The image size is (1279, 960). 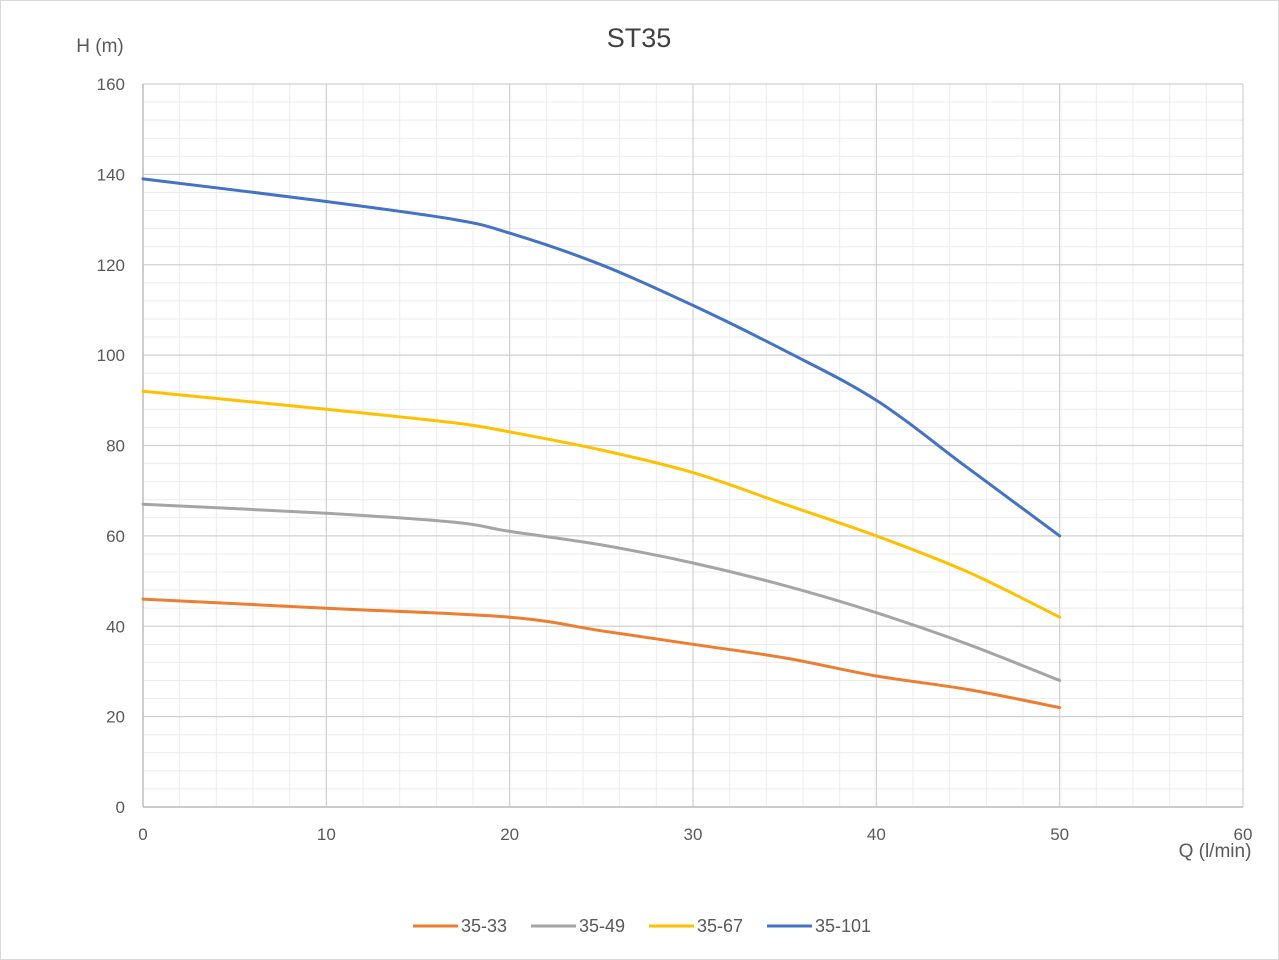 What do you see at coordinates (1243, 834) in the screenshot?
I see `x-tick-label: 60` at bounding box center [1243, 834].